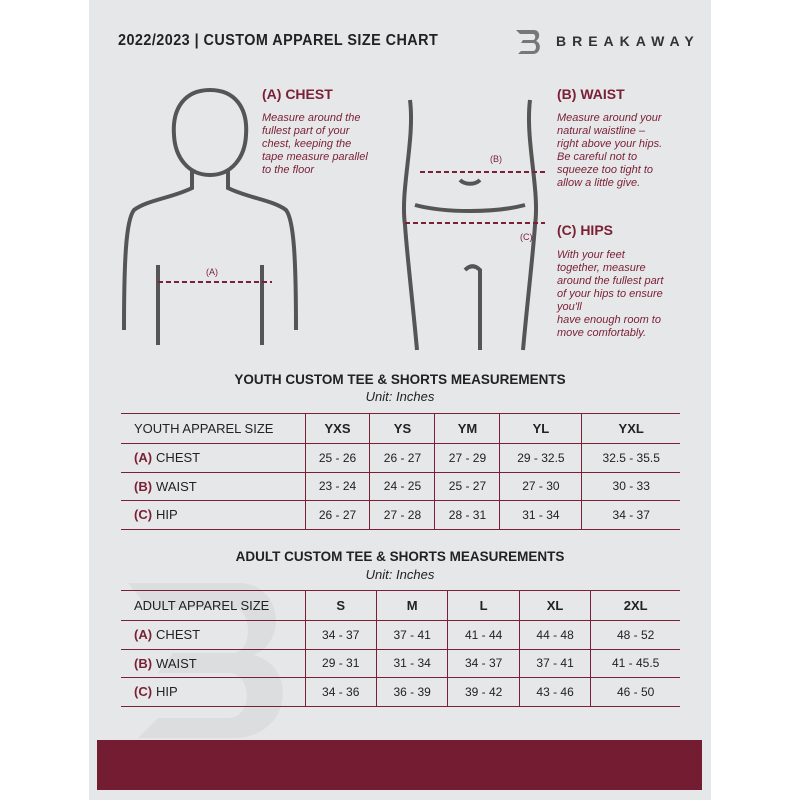  I want to click on table-cell: 29 - 32.5, so click(540, 458).